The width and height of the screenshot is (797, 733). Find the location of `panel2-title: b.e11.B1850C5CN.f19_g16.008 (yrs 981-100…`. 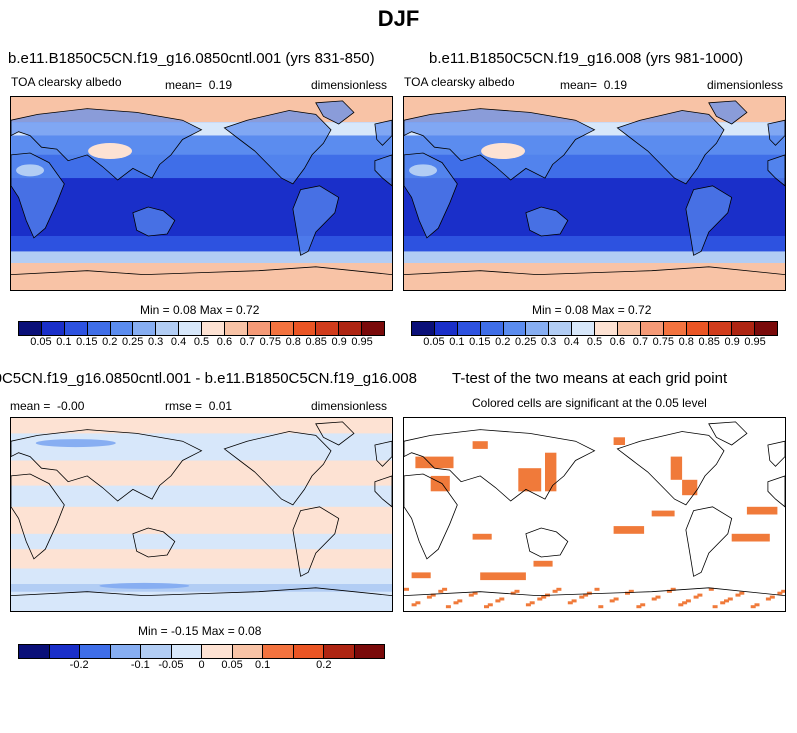

panel2-title: b.e11.B1850C5CN.f19_g16.008 (yrs 981-100… is located at coordinates (586, 58).